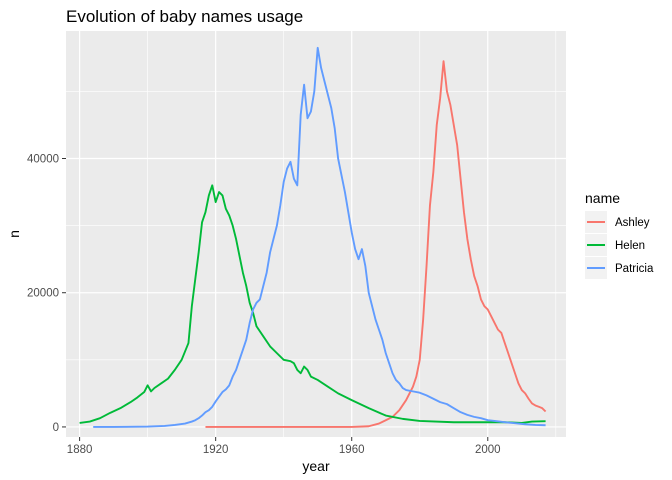 The height and width of the screenshot is (480, 672). I want to click on x-tick-label: 1920, so click(216, 450).